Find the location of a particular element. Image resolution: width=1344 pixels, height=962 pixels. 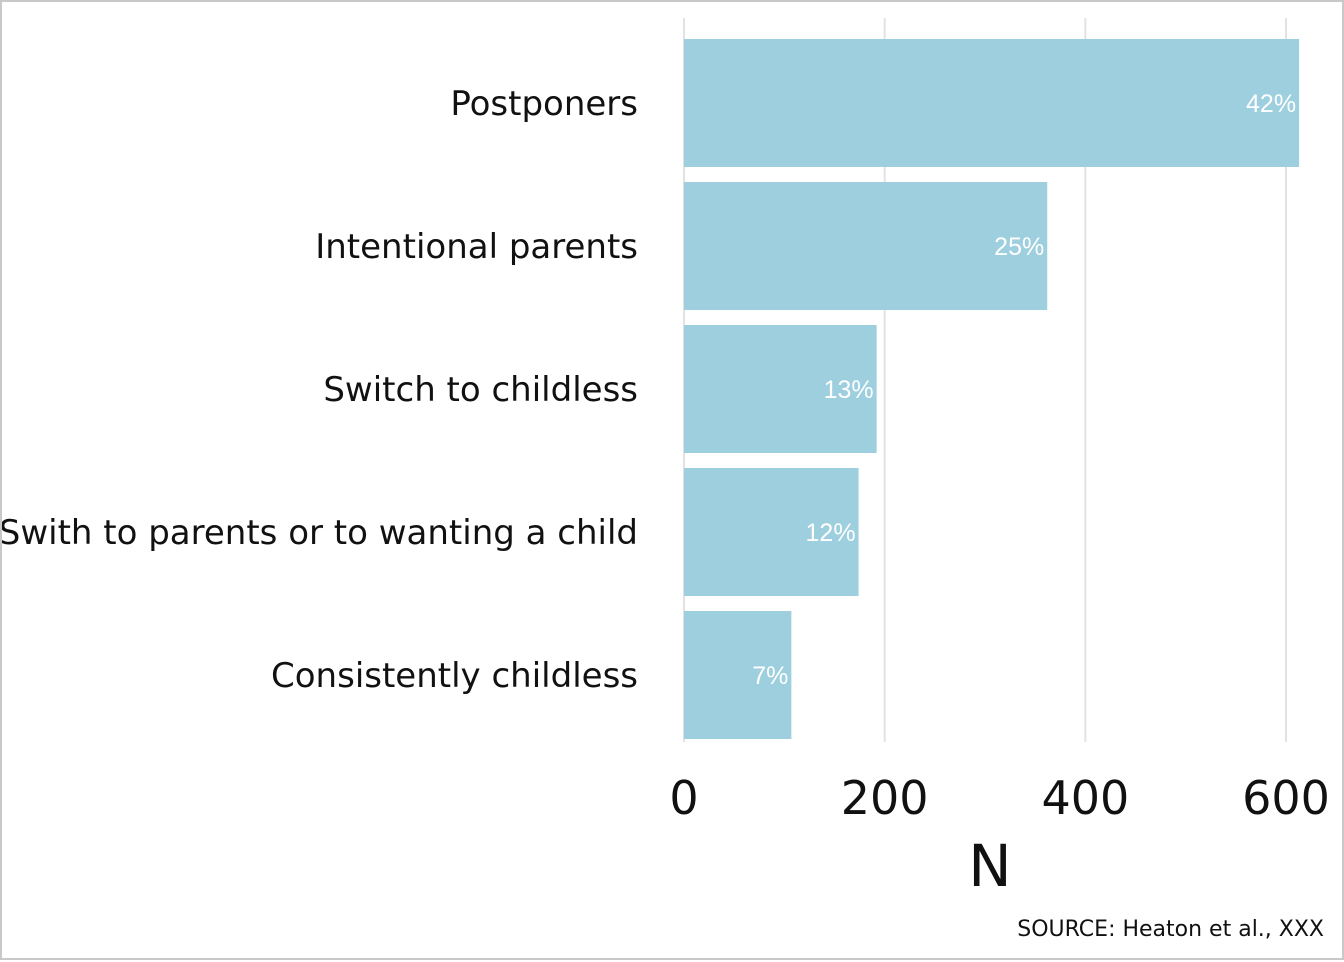

category-label: Swith to parents or to wanting a child is located at coordinates (320, 533).